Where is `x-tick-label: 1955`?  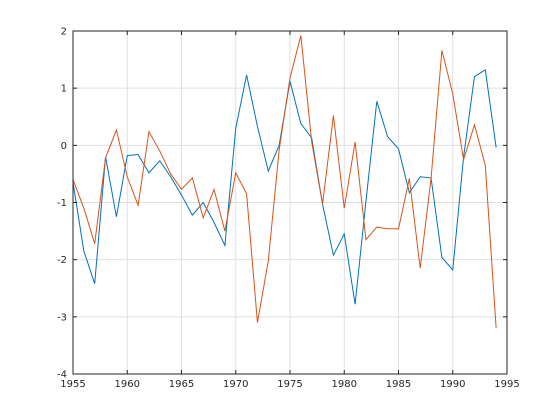
x-tick-label: 1955 is located at coordinates (72, 384).